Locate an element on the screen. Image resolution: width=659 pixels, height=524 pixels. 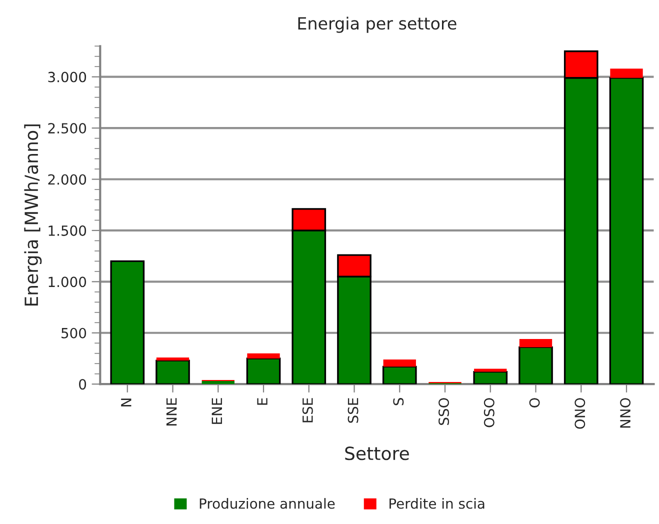
x-tick-label: ONO is located at coordinates (580, 413).